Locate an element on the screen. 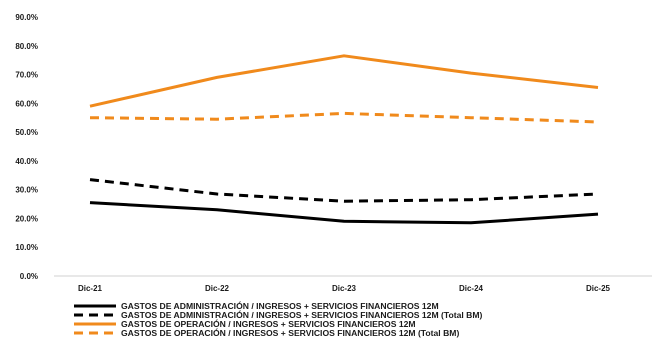 This screenshot has height=344, width=658. y-tick-label: 50.0% is located at coordinates (26, 132).